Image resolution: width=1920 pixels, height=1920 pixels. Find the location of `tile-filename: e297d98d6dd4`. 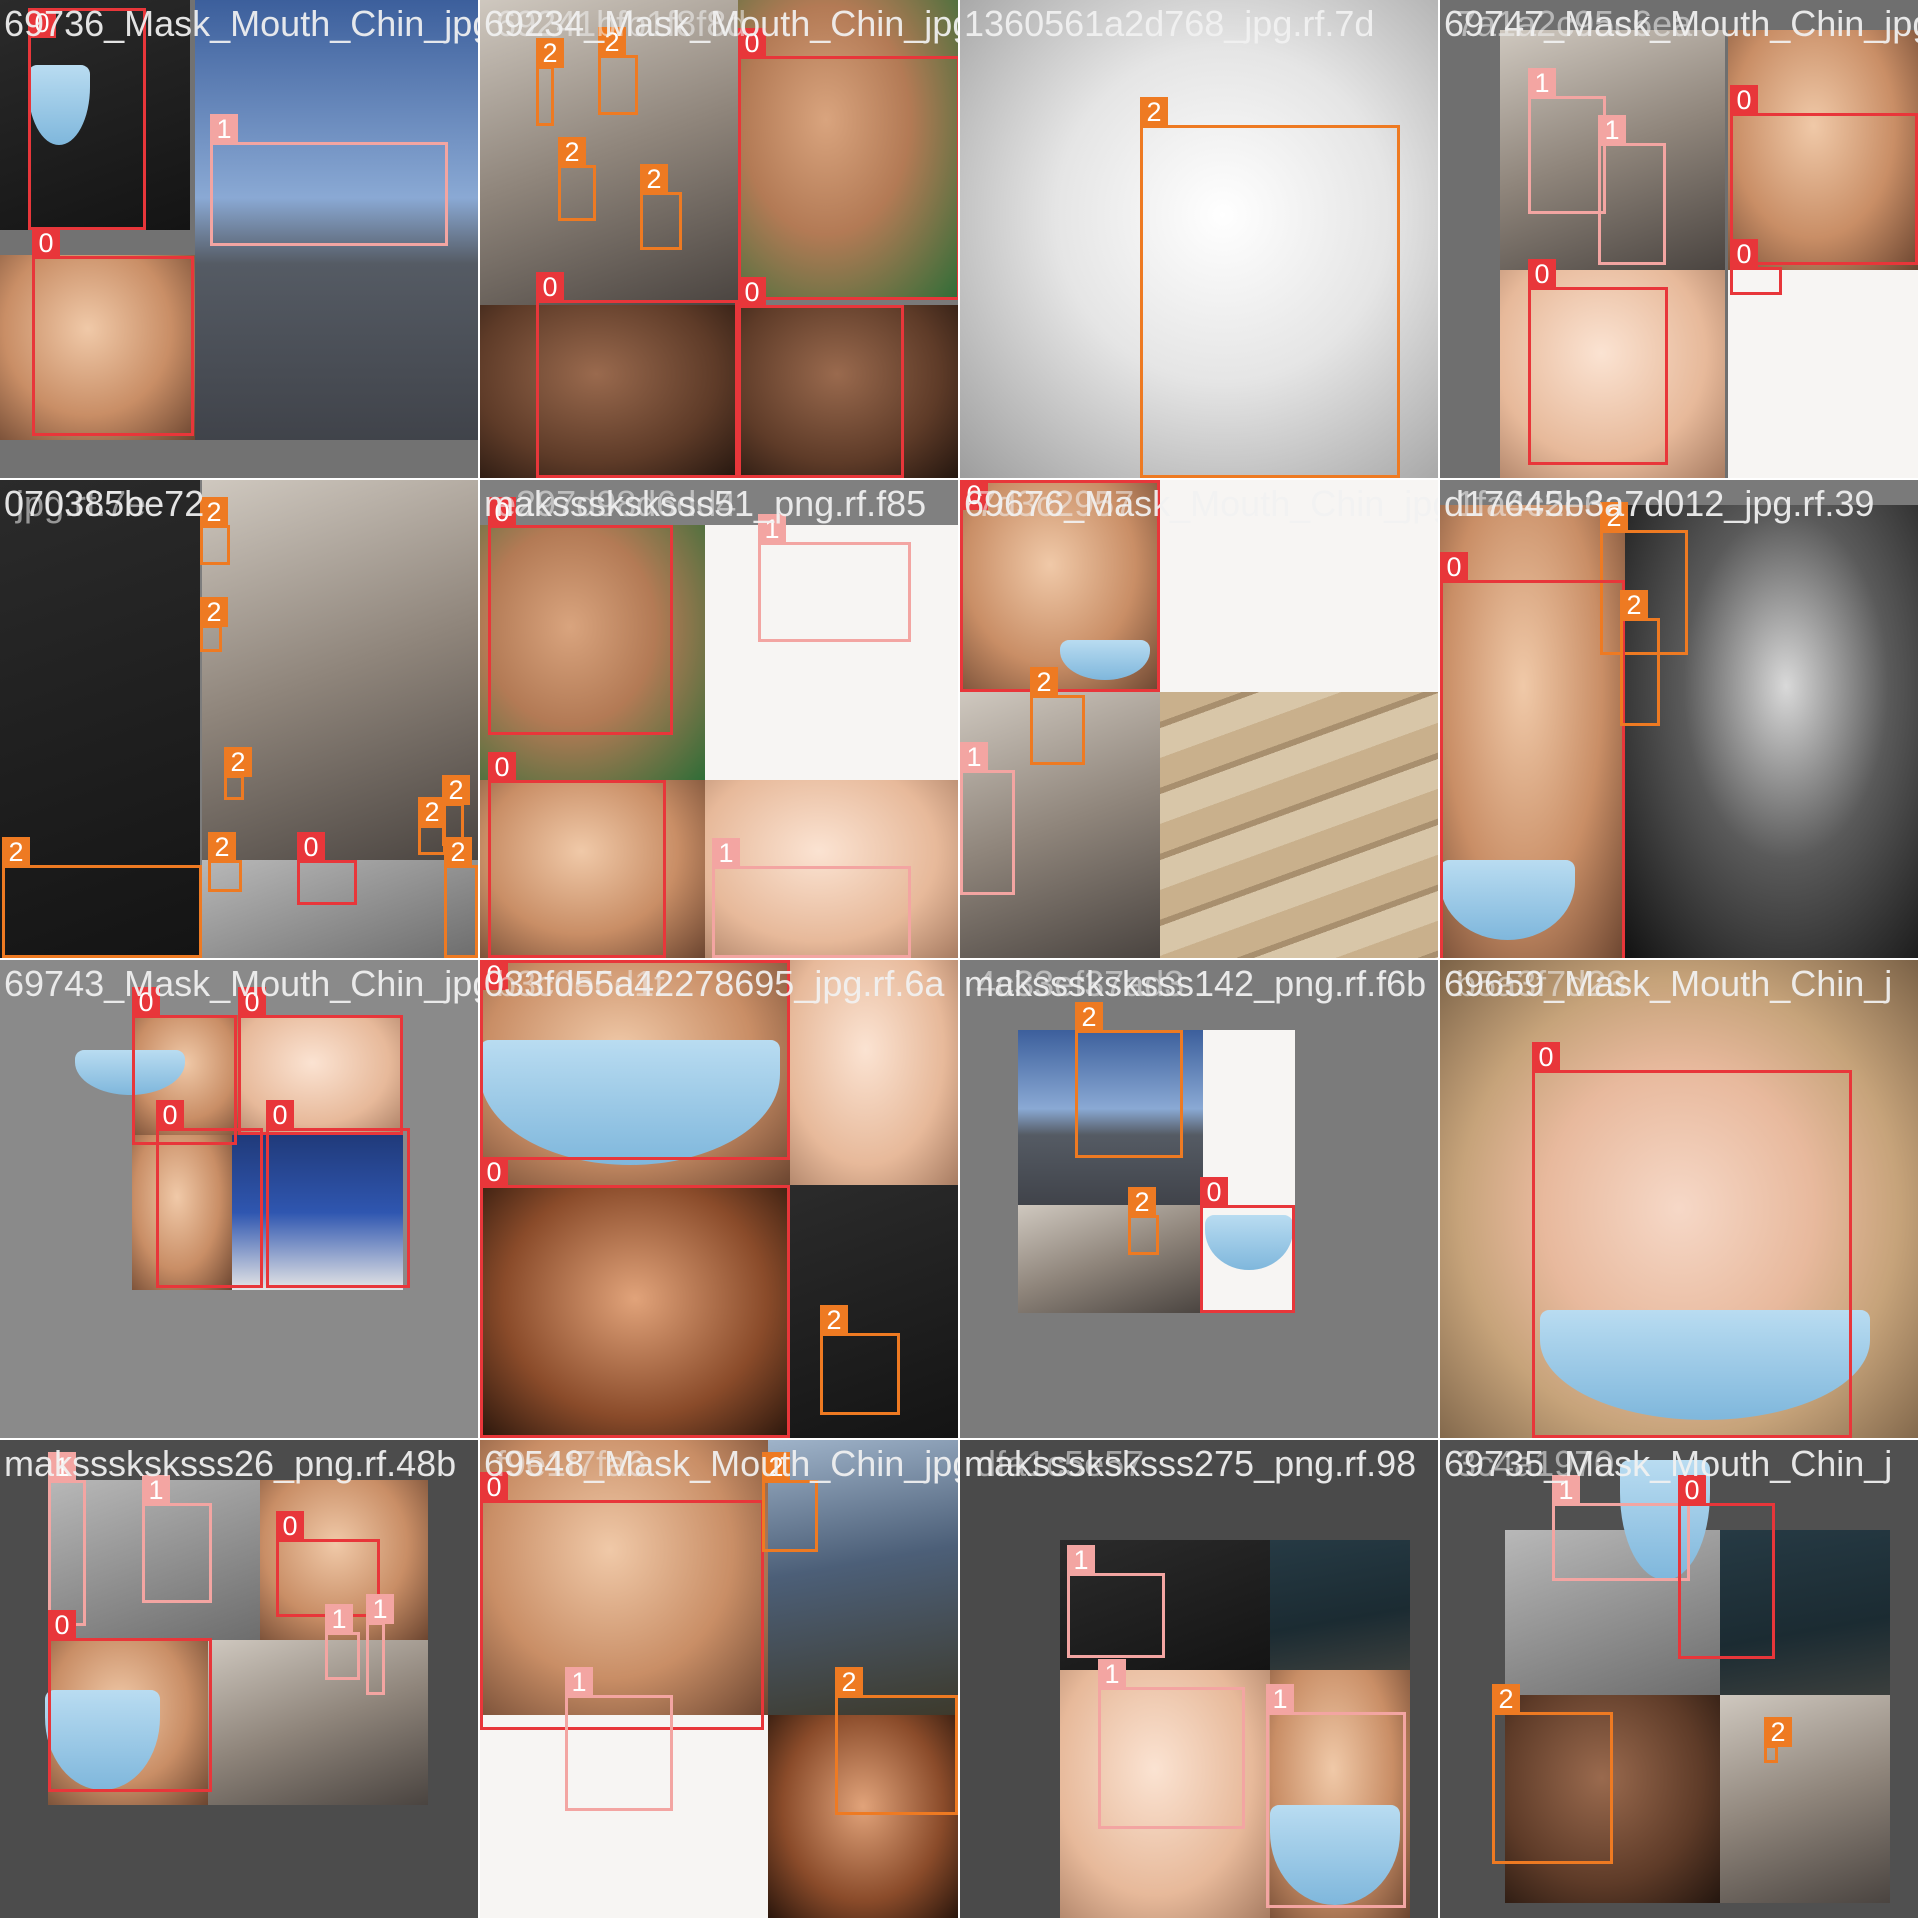

tile-filename: e297d98d6dd4 is located at coordinates (616, 503).